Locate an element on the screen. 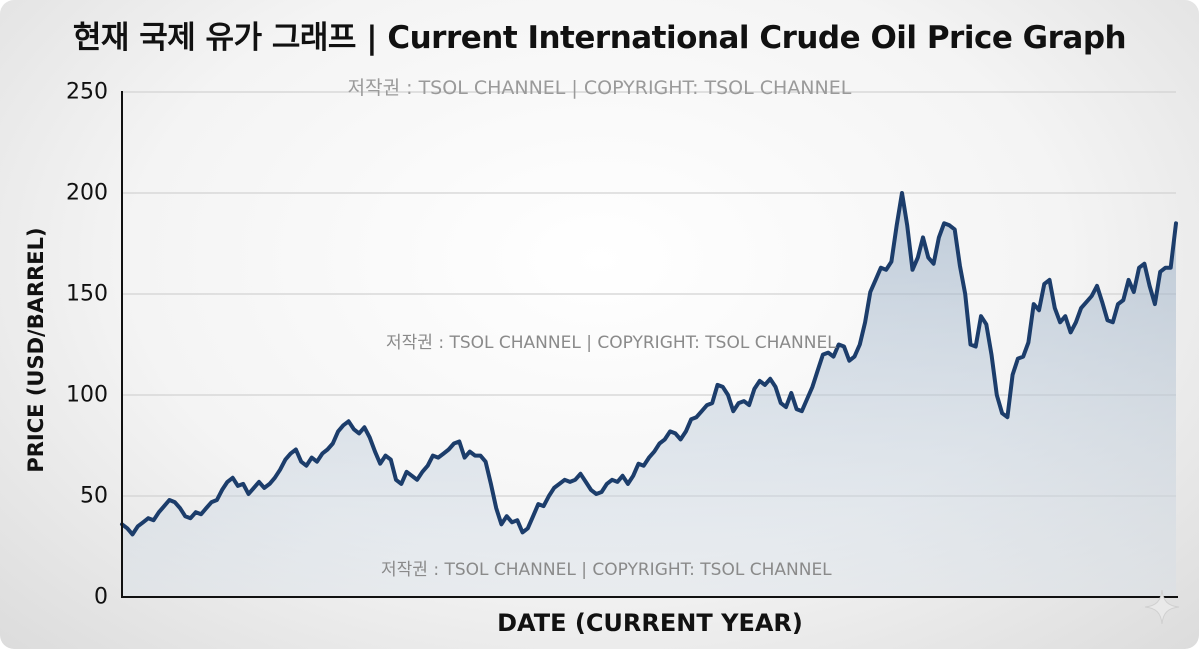  y-tick-label: 0 is located at coordinates (101, 597).